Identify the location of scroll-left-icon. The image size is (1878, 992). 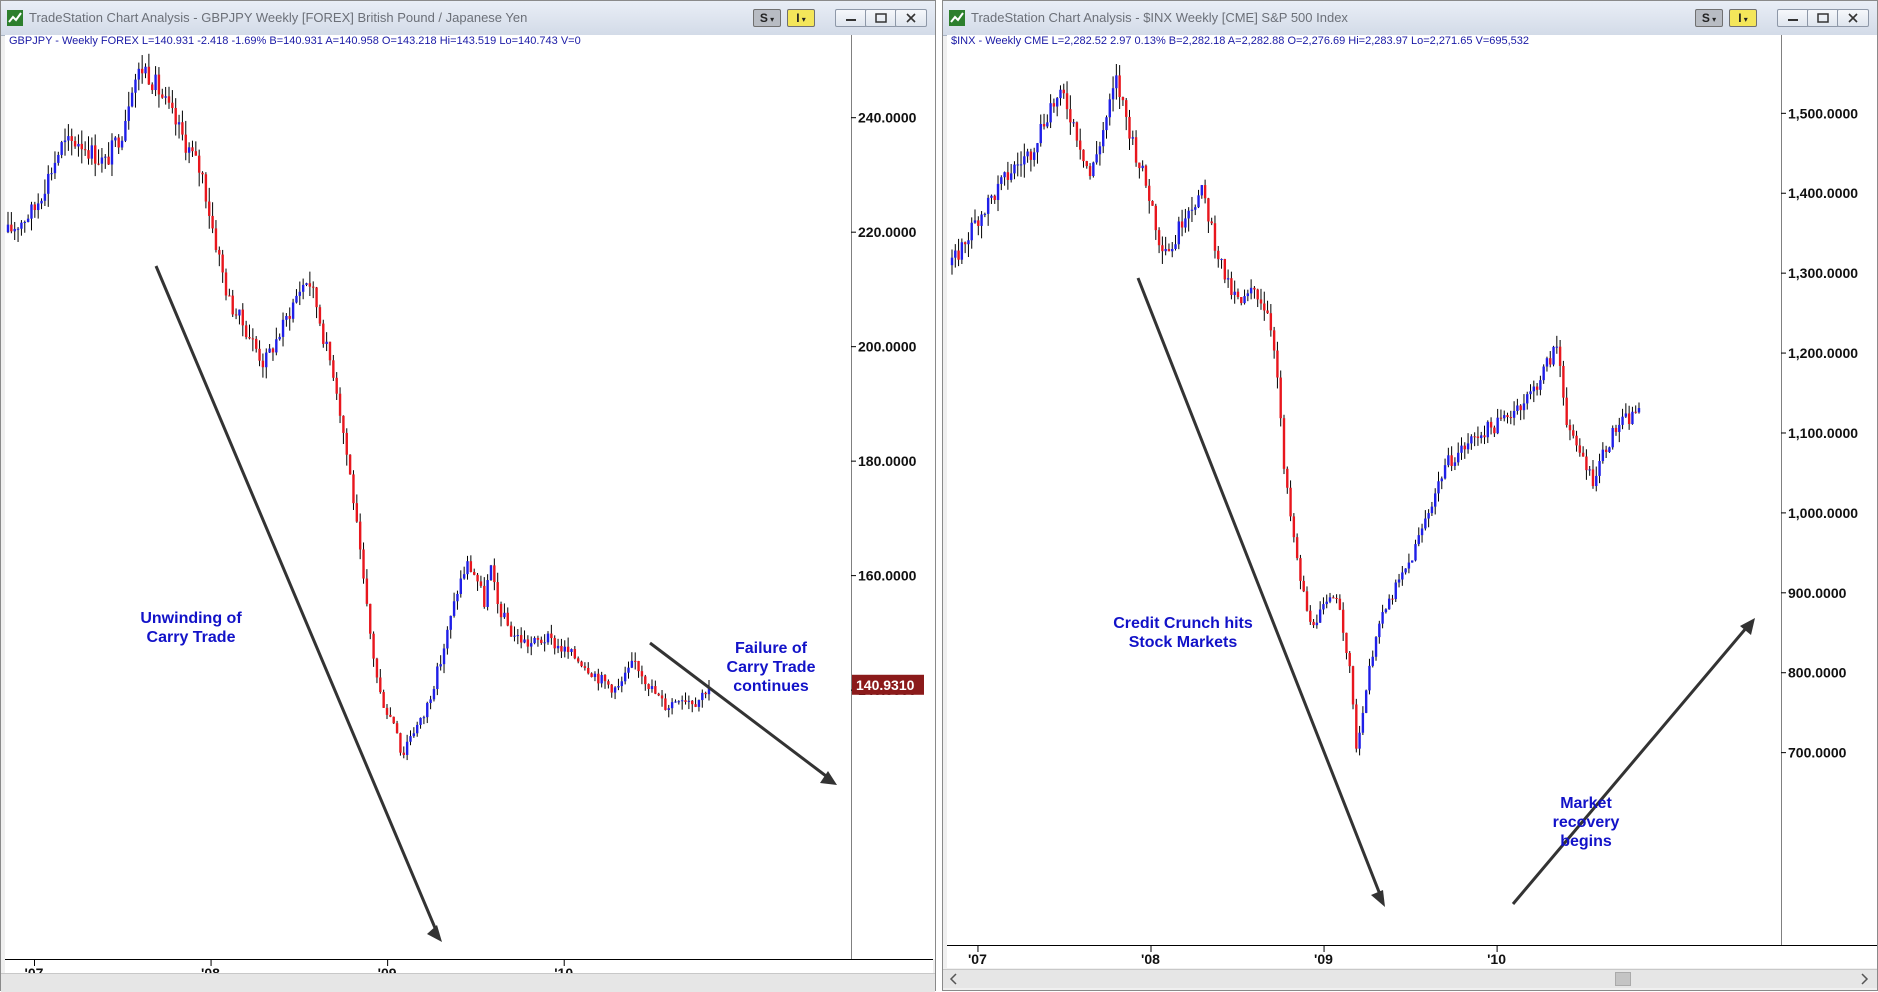
(954, 979).